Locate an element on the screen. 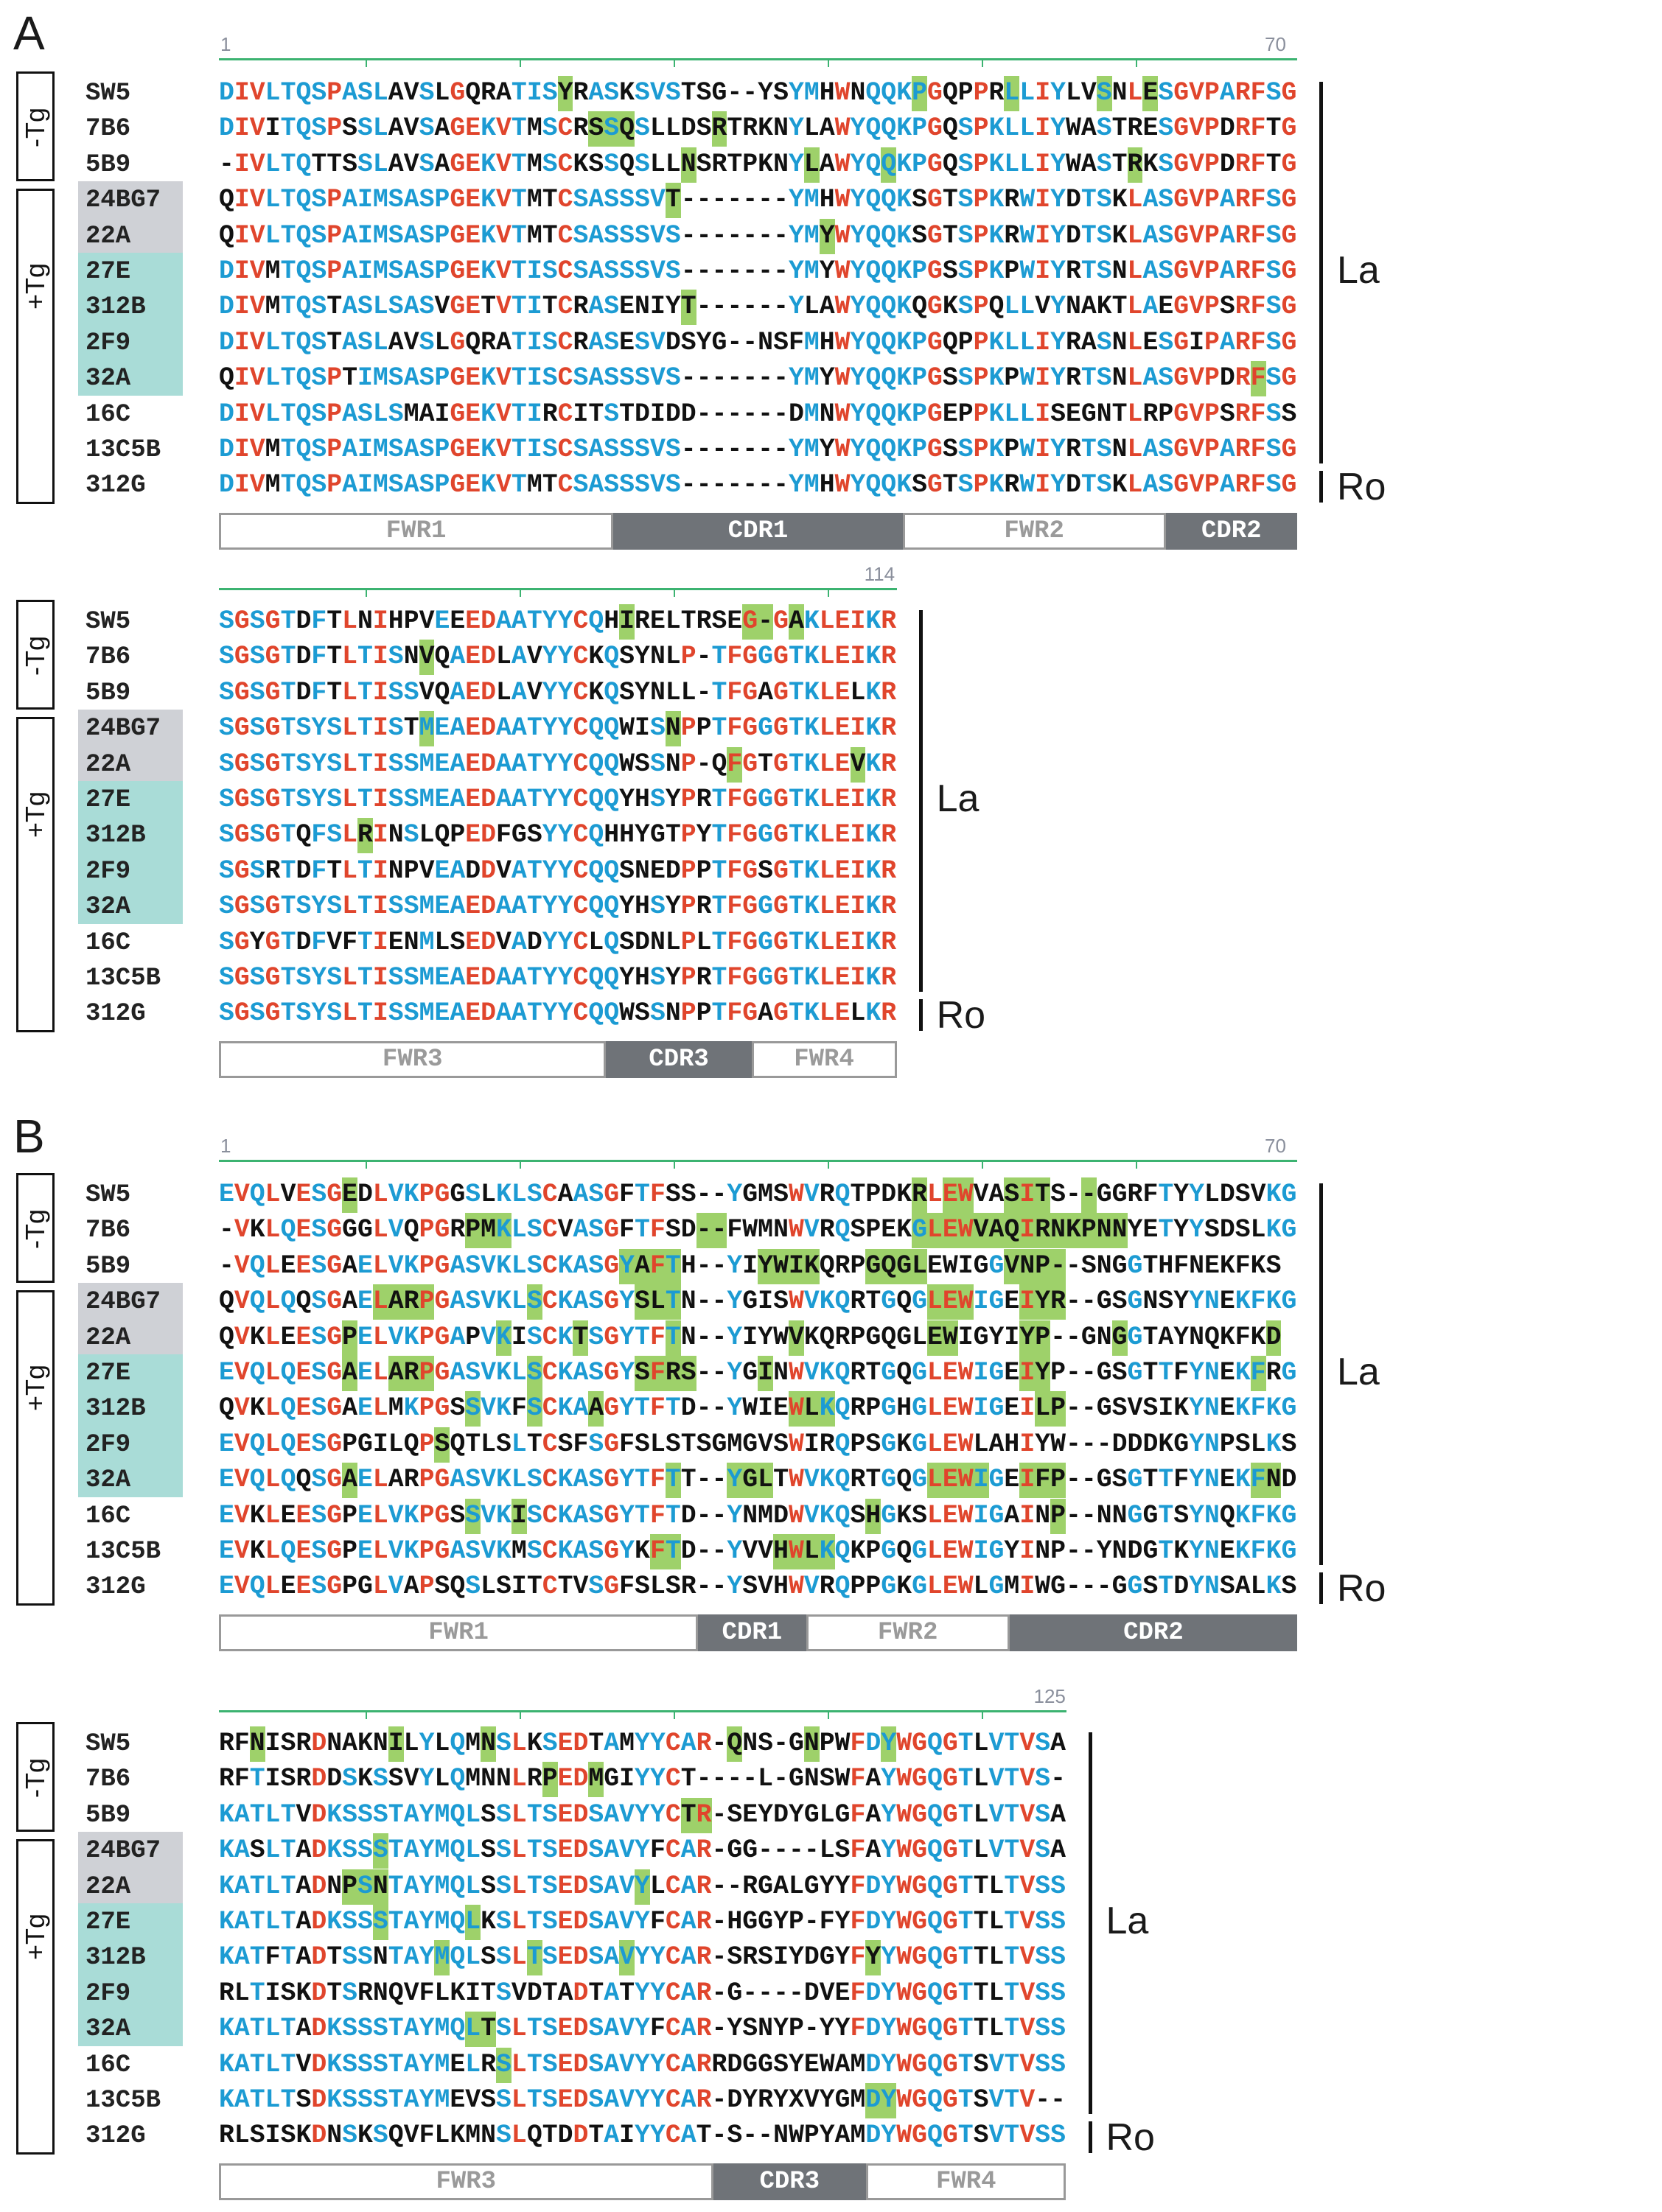 This screenshot has width=1662, height=2212. ro-bracket is located at coordinates (920, 1015).